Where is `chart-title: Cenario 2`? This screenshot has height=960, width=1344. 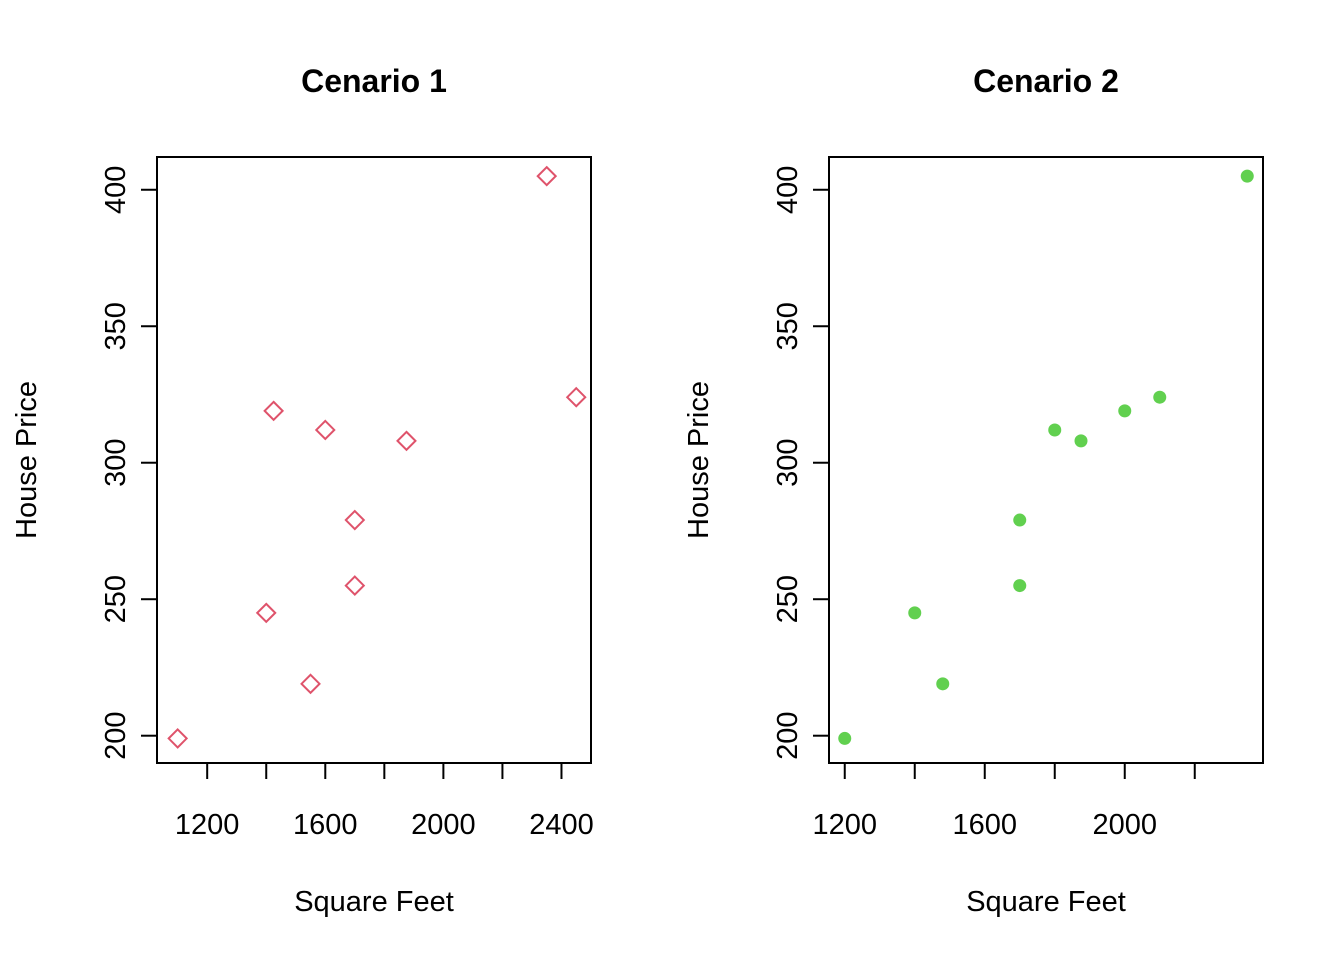 chart-title: Cenario 2 is located at coordinates (1046, 81).